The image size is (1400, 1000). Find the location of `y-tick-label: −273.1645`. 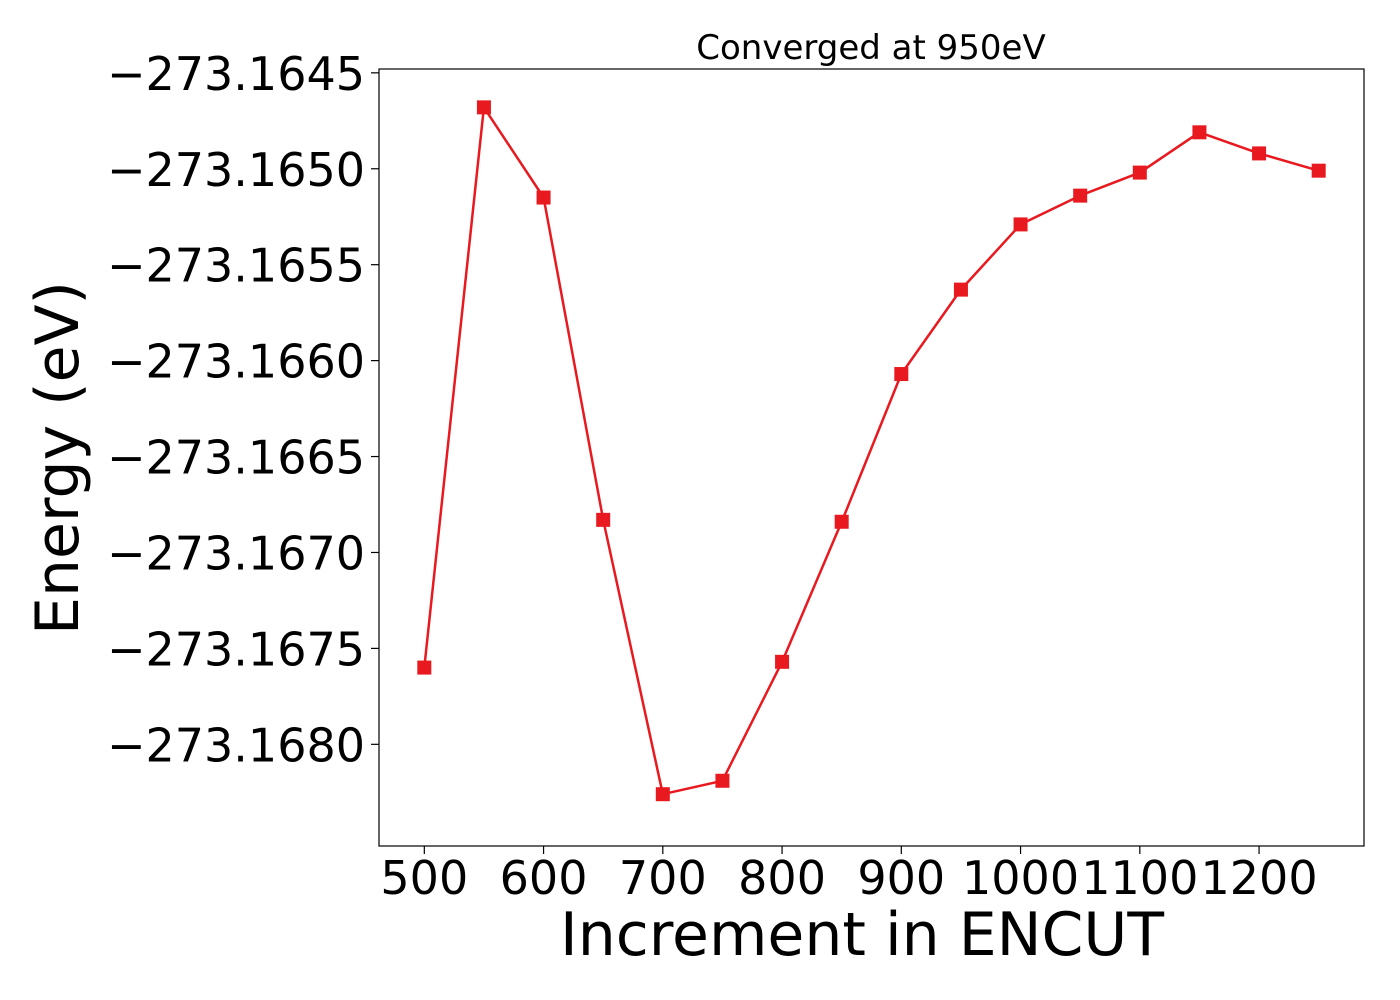

y-tick-label: −273.1645 is located at coordinates (236, 74).